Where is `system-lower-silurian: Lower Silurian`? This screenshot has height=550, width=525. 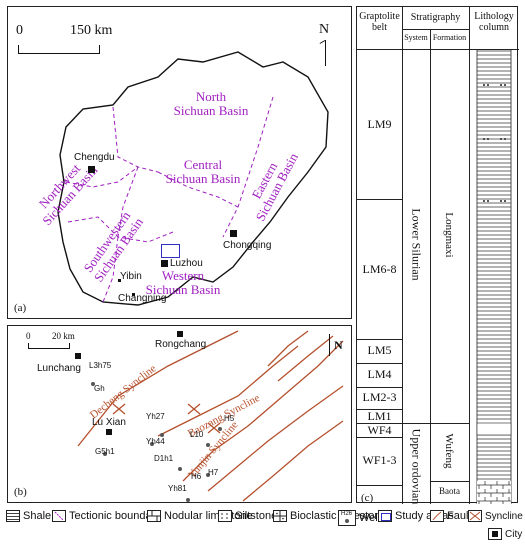 system-lower-silurian: Lower Silurian is located at coordinates (416, 244).